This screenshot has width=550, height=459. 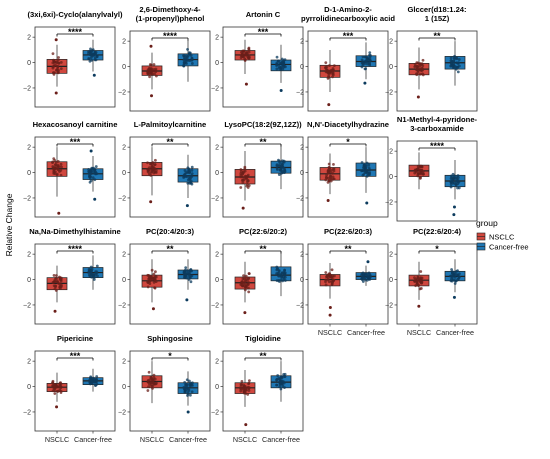 What do you see at coordinates (436, 9) in the screenshot?
I see `panel-title-line: Glccer(d18:1.24:` at bounding box center [436, 9].